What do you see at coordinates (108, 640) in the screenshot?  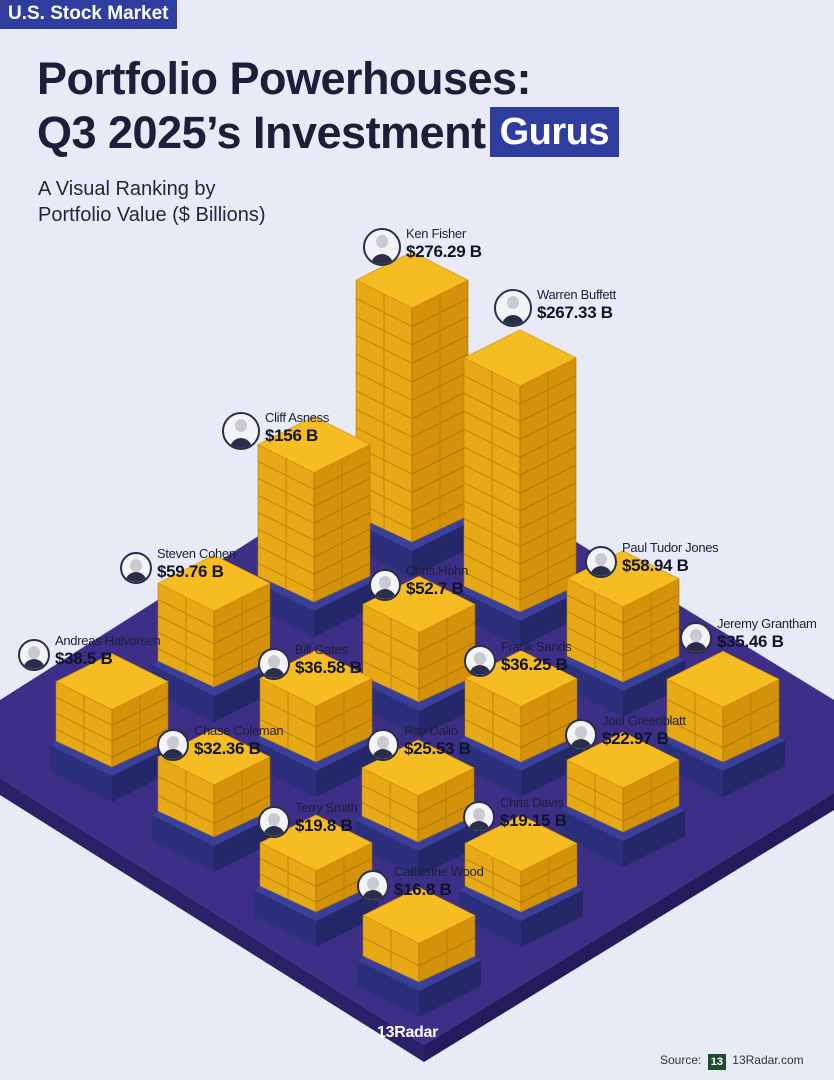 I see `investor-name: Andreas Halvorsen` at bounding box center [108, 640].